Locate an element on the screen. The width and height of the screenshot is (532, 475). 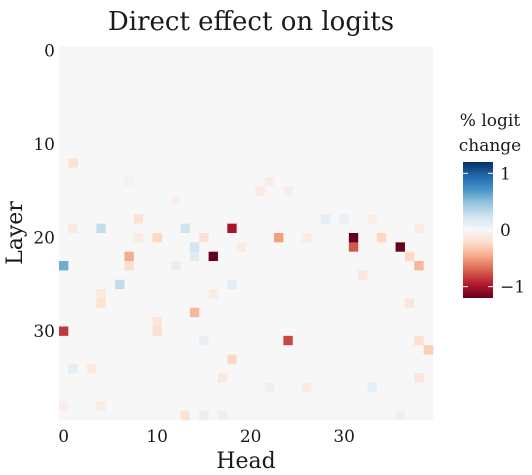
y-tick-label: 0 is located at coordinates (49, 52).